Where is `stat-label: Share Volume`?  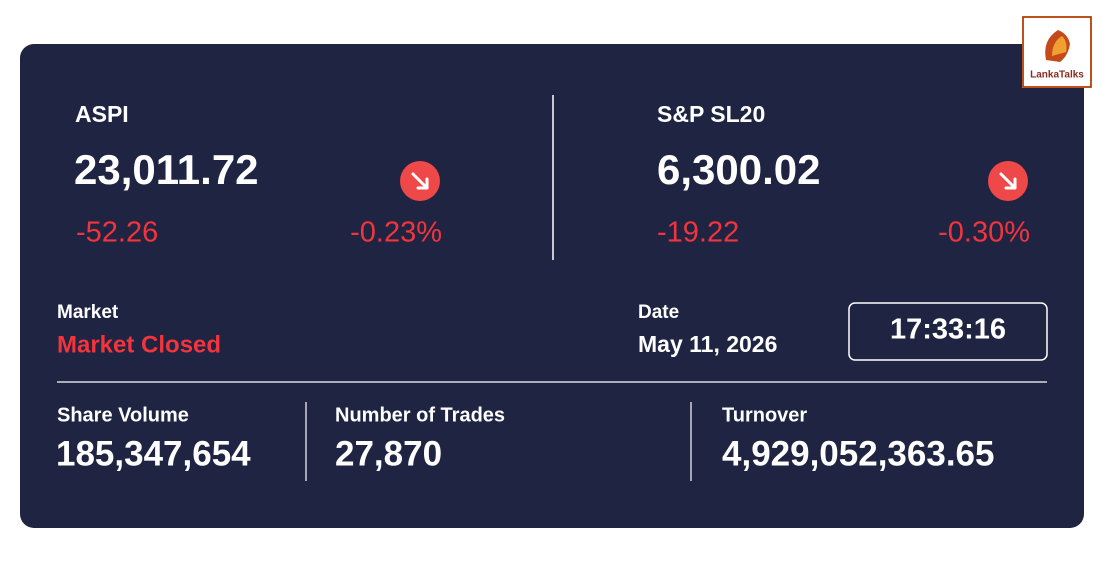
stat-label: Share Volume is located at coordinates (123, 415).